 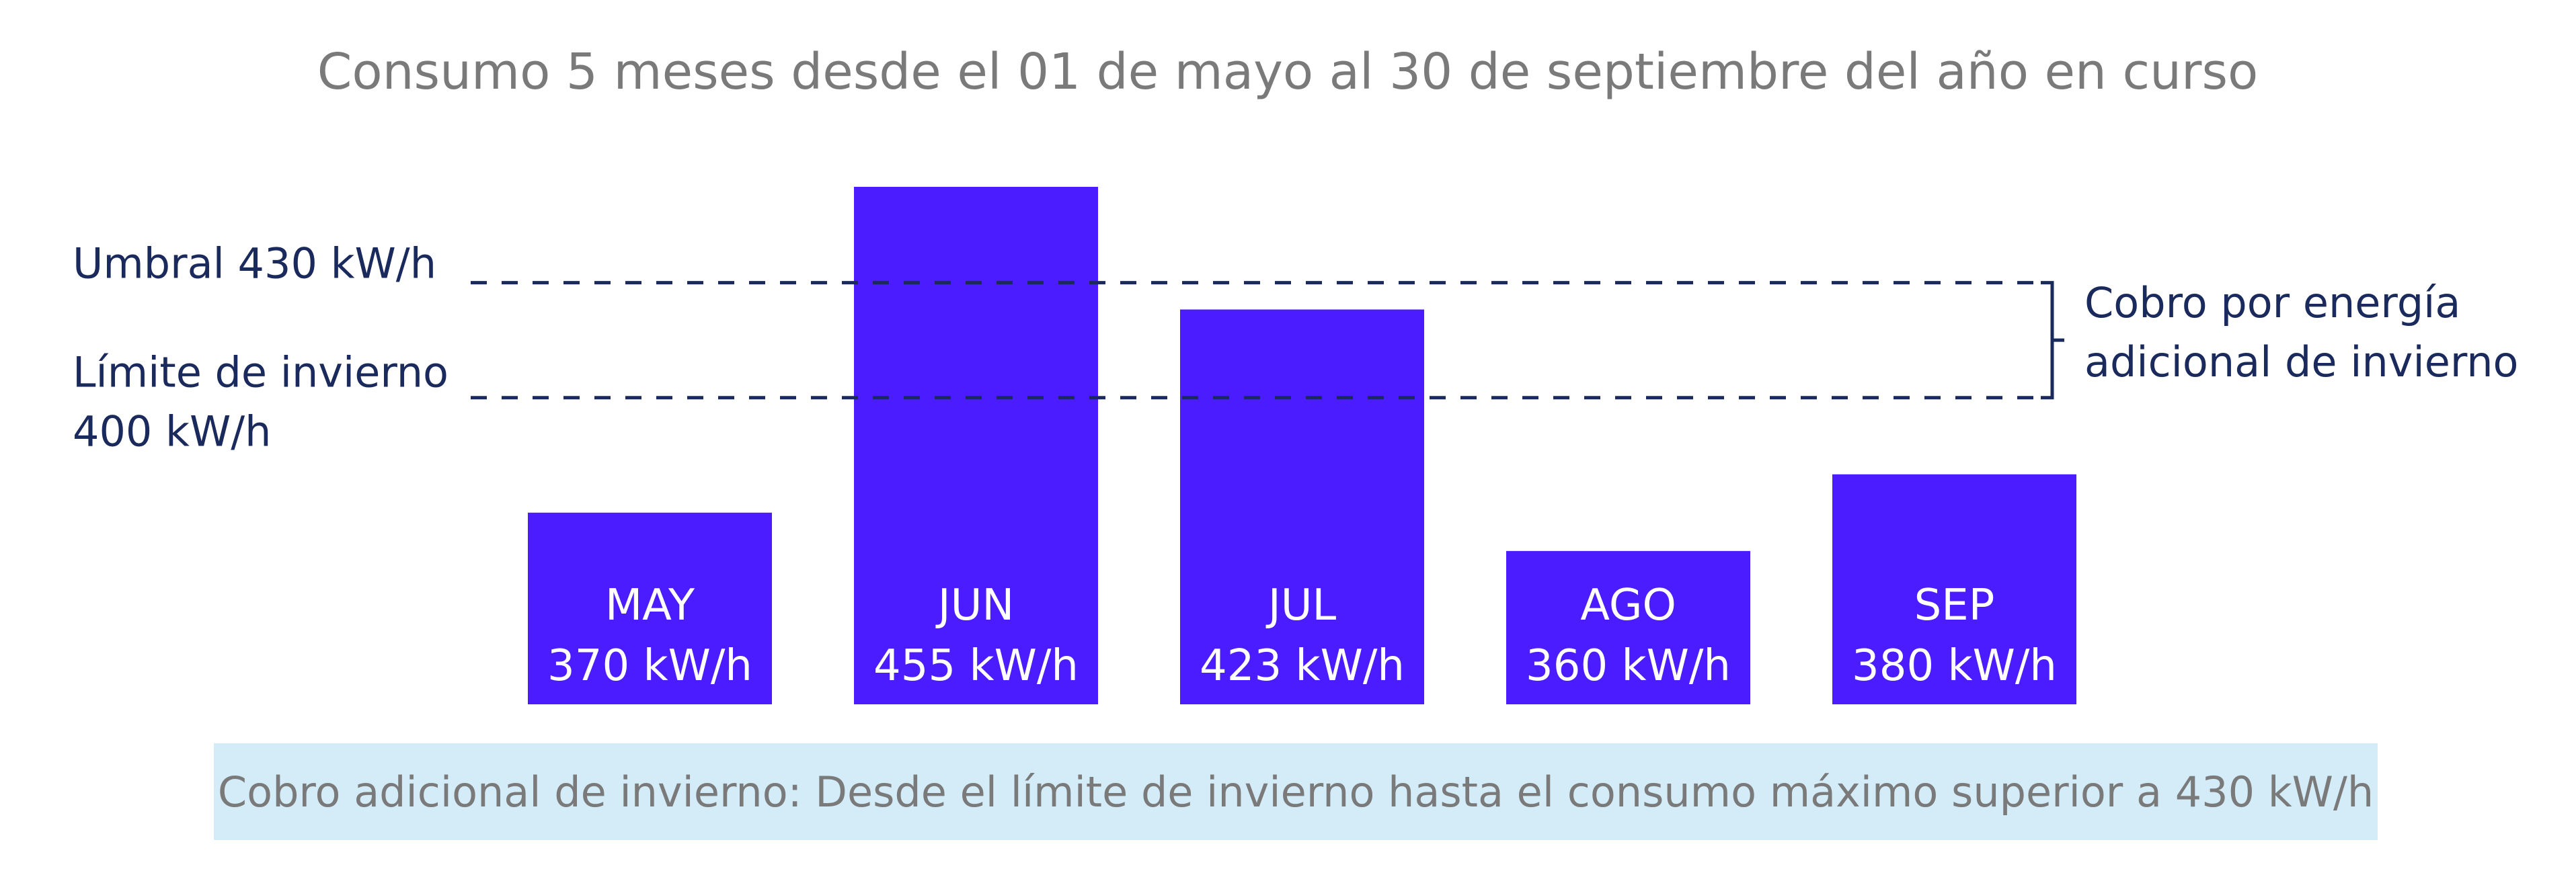 I want to click on bar-category-label: JUL, so click(x=1301, y=605).